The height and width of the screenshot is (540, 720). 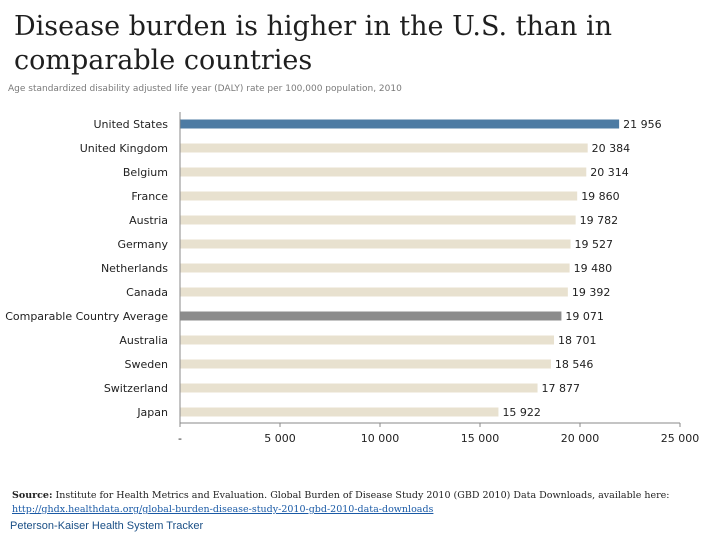 I want to click on x-tick-label-20000: 20 000, so click(x=580, y=438).